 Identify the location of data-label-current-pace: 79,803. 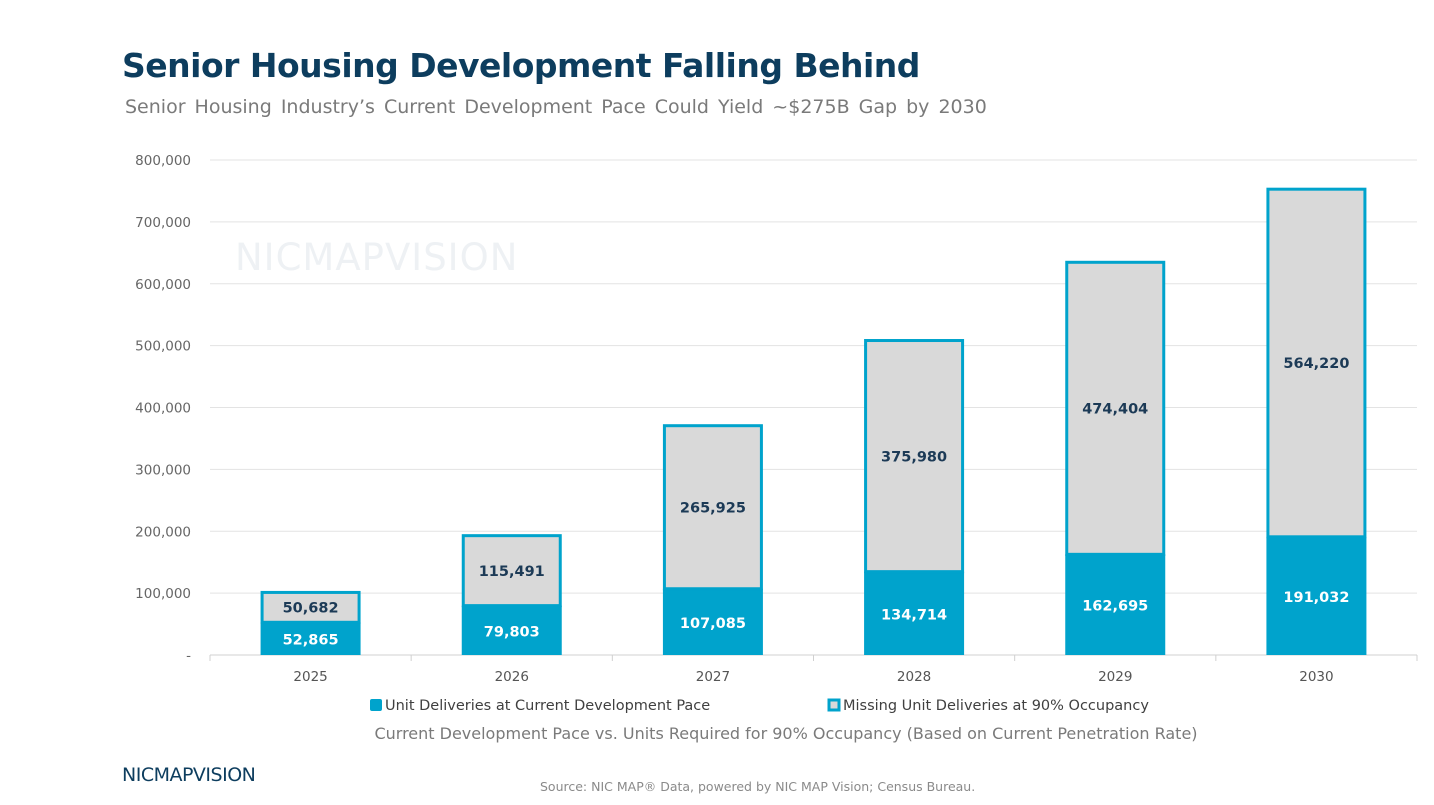
(512, 632).